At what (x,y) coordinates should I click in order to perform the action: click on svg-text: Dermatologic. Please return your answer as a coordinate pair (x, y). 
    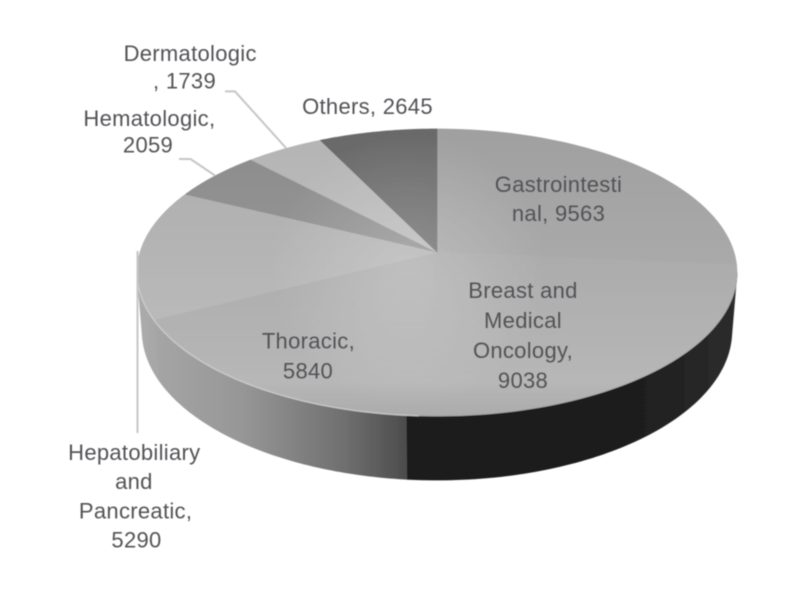
    Looking at the image, I should click on (190, 53).